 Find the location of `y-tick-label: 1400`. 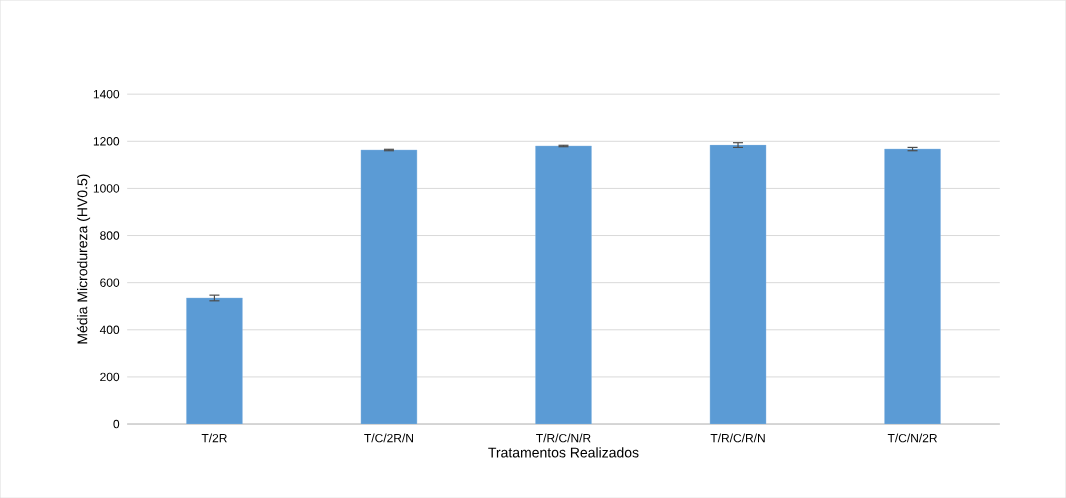

y-tick-label: 1400 is located at coordinates (106, 94).